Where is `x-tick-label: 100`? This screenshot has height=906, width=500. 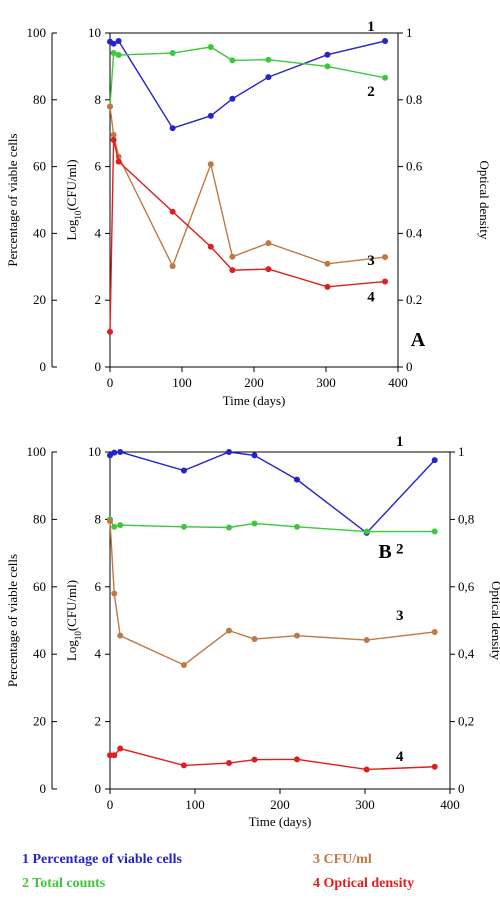
x-tick-label: 100 is located at coordinates (182, 382).